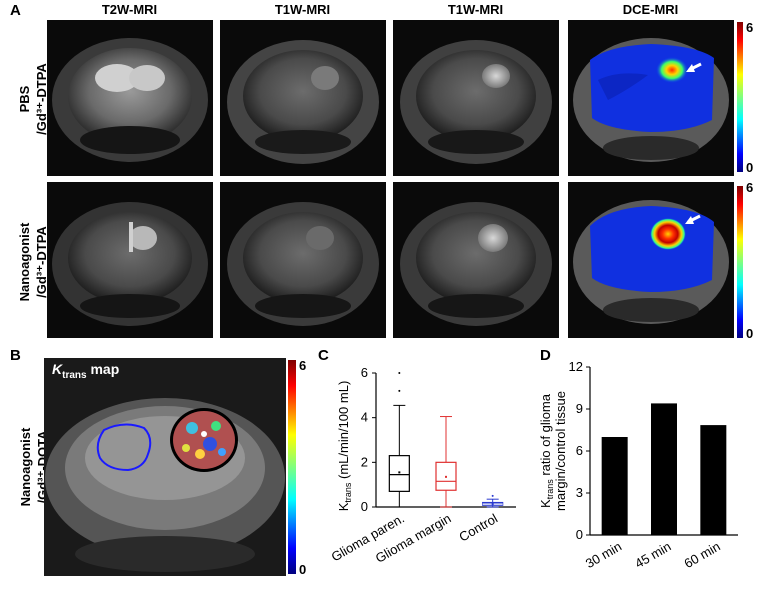 The width and height of the screenshot is (757, 589). I want to click on ktrans-map-title-sub: trans, so click(74, 375).